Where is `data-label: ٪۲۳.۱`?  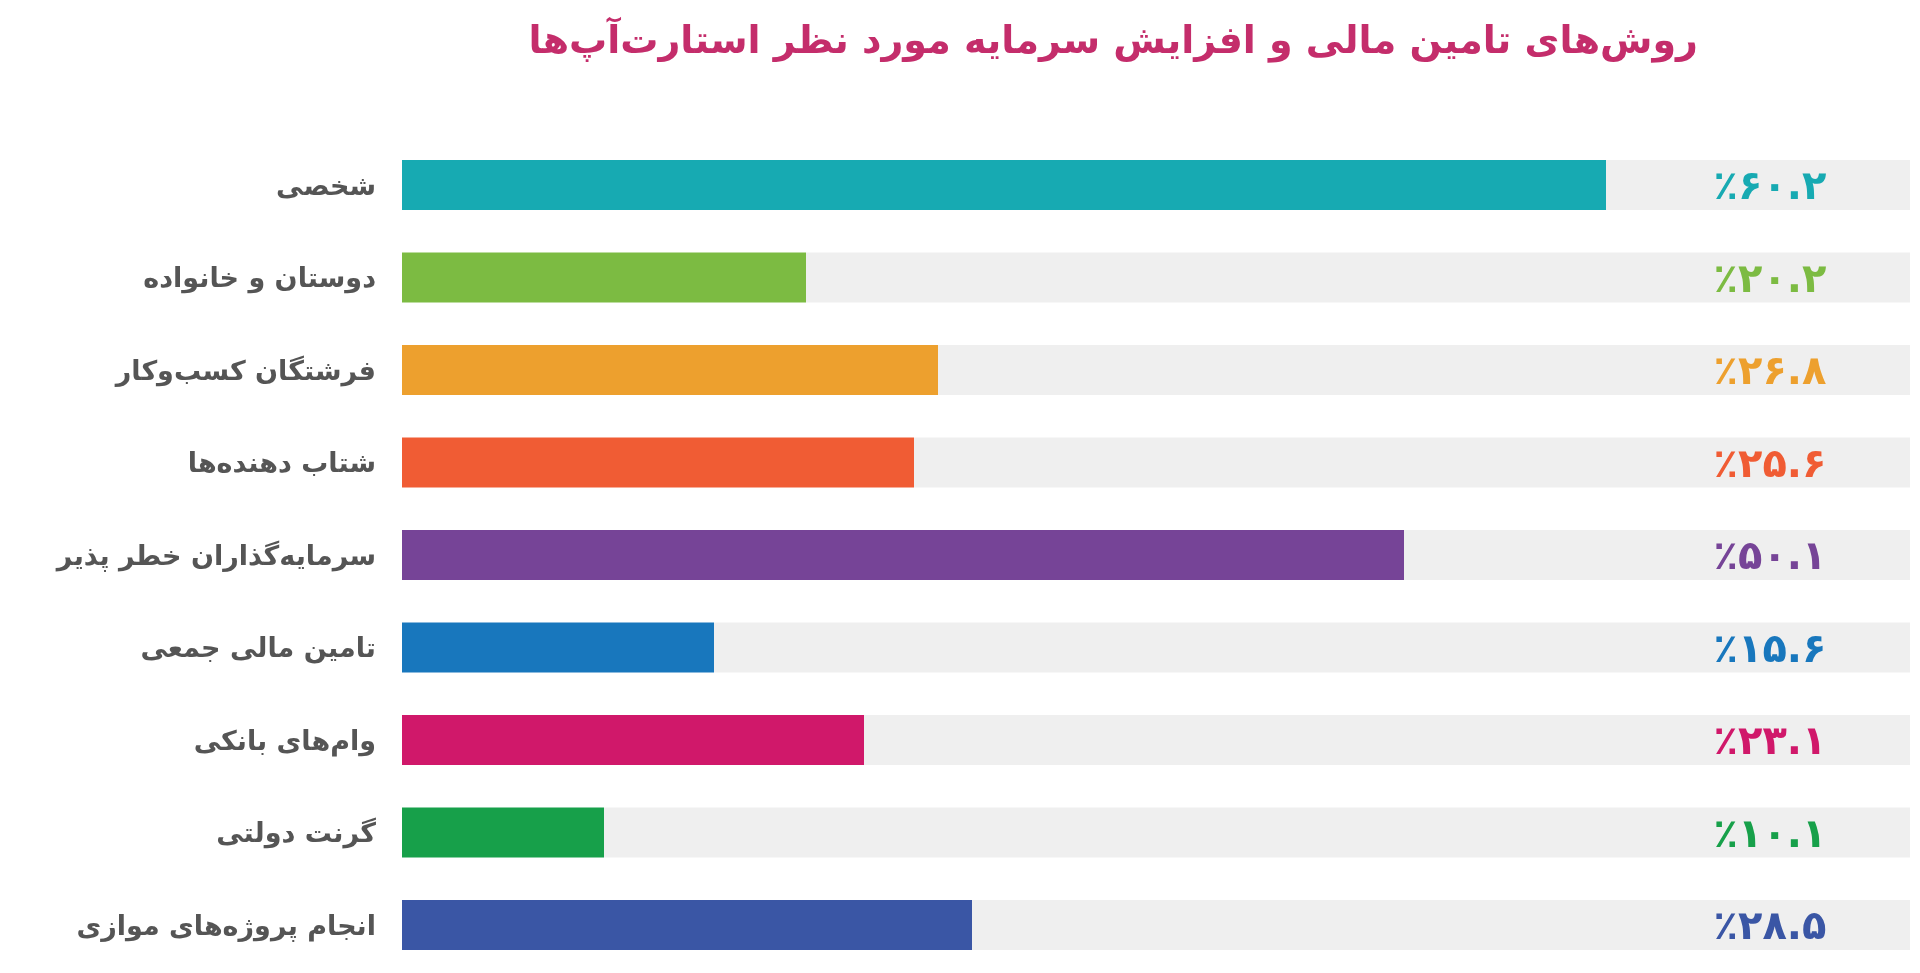 data-label: ٪۲۳.۱ is located at coordinates (1770, 740).